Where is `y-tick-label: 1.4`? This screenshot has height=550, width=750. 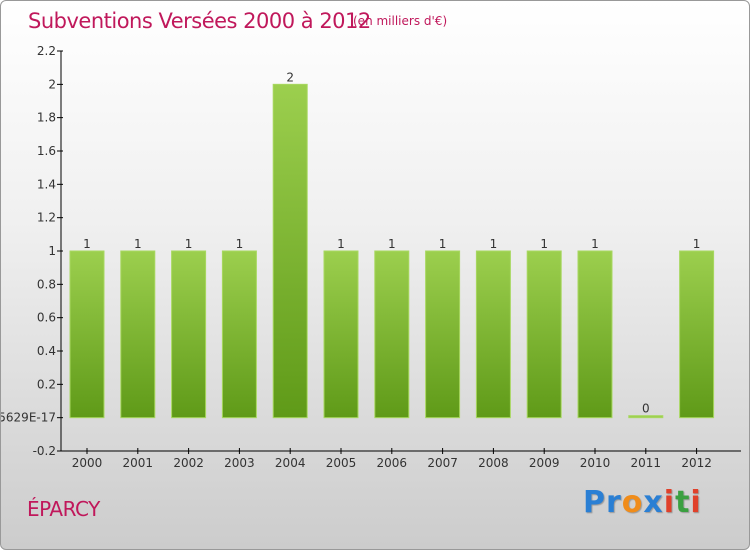
y-tick-label: 1.4 is located at coordinates (46, 184).